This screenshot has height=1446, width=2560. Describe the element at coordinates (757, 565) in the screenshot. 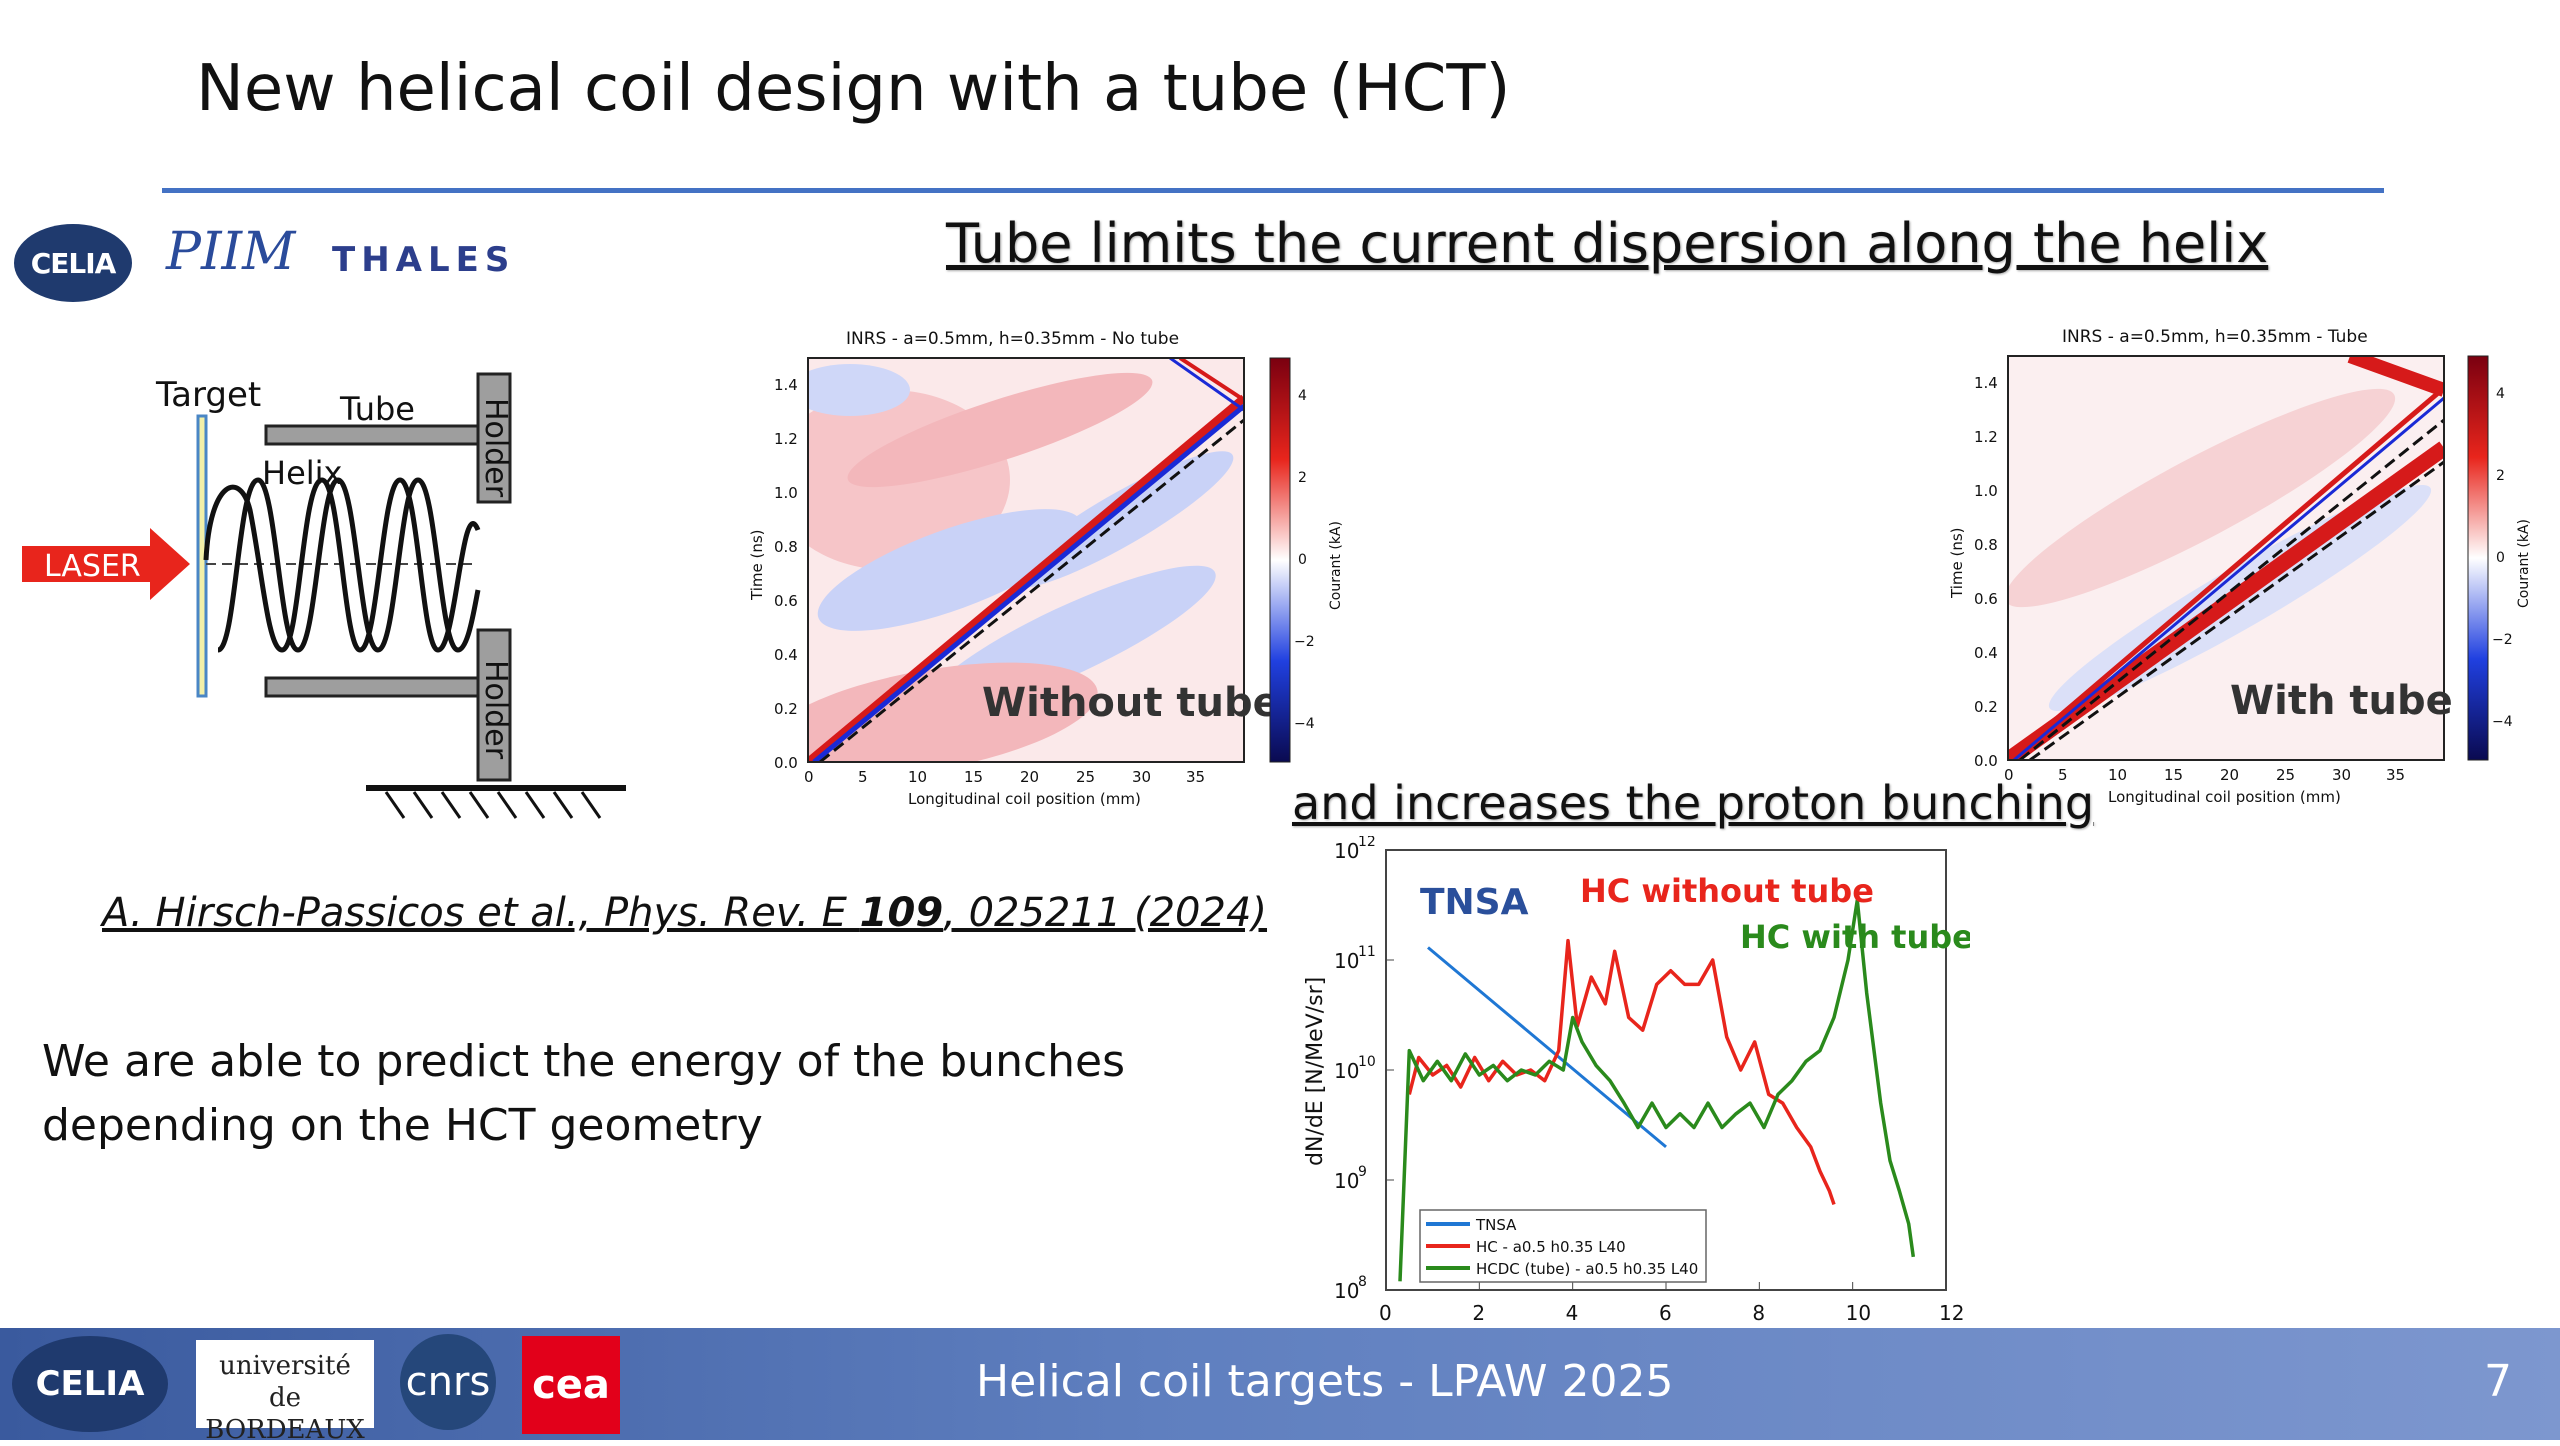

I see `map-left-ylabel: Time (ns)` at that location.